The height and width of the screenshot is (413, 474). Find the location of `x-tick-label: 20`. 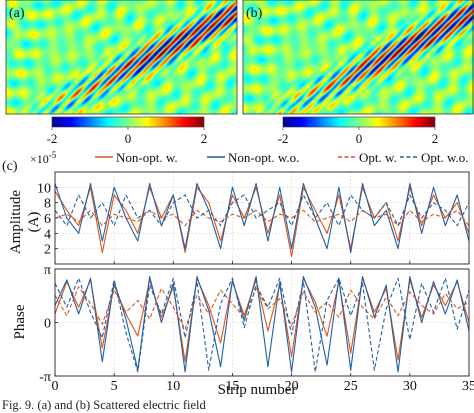

x-tick-label: 20 is located at coordinates (292, 386).